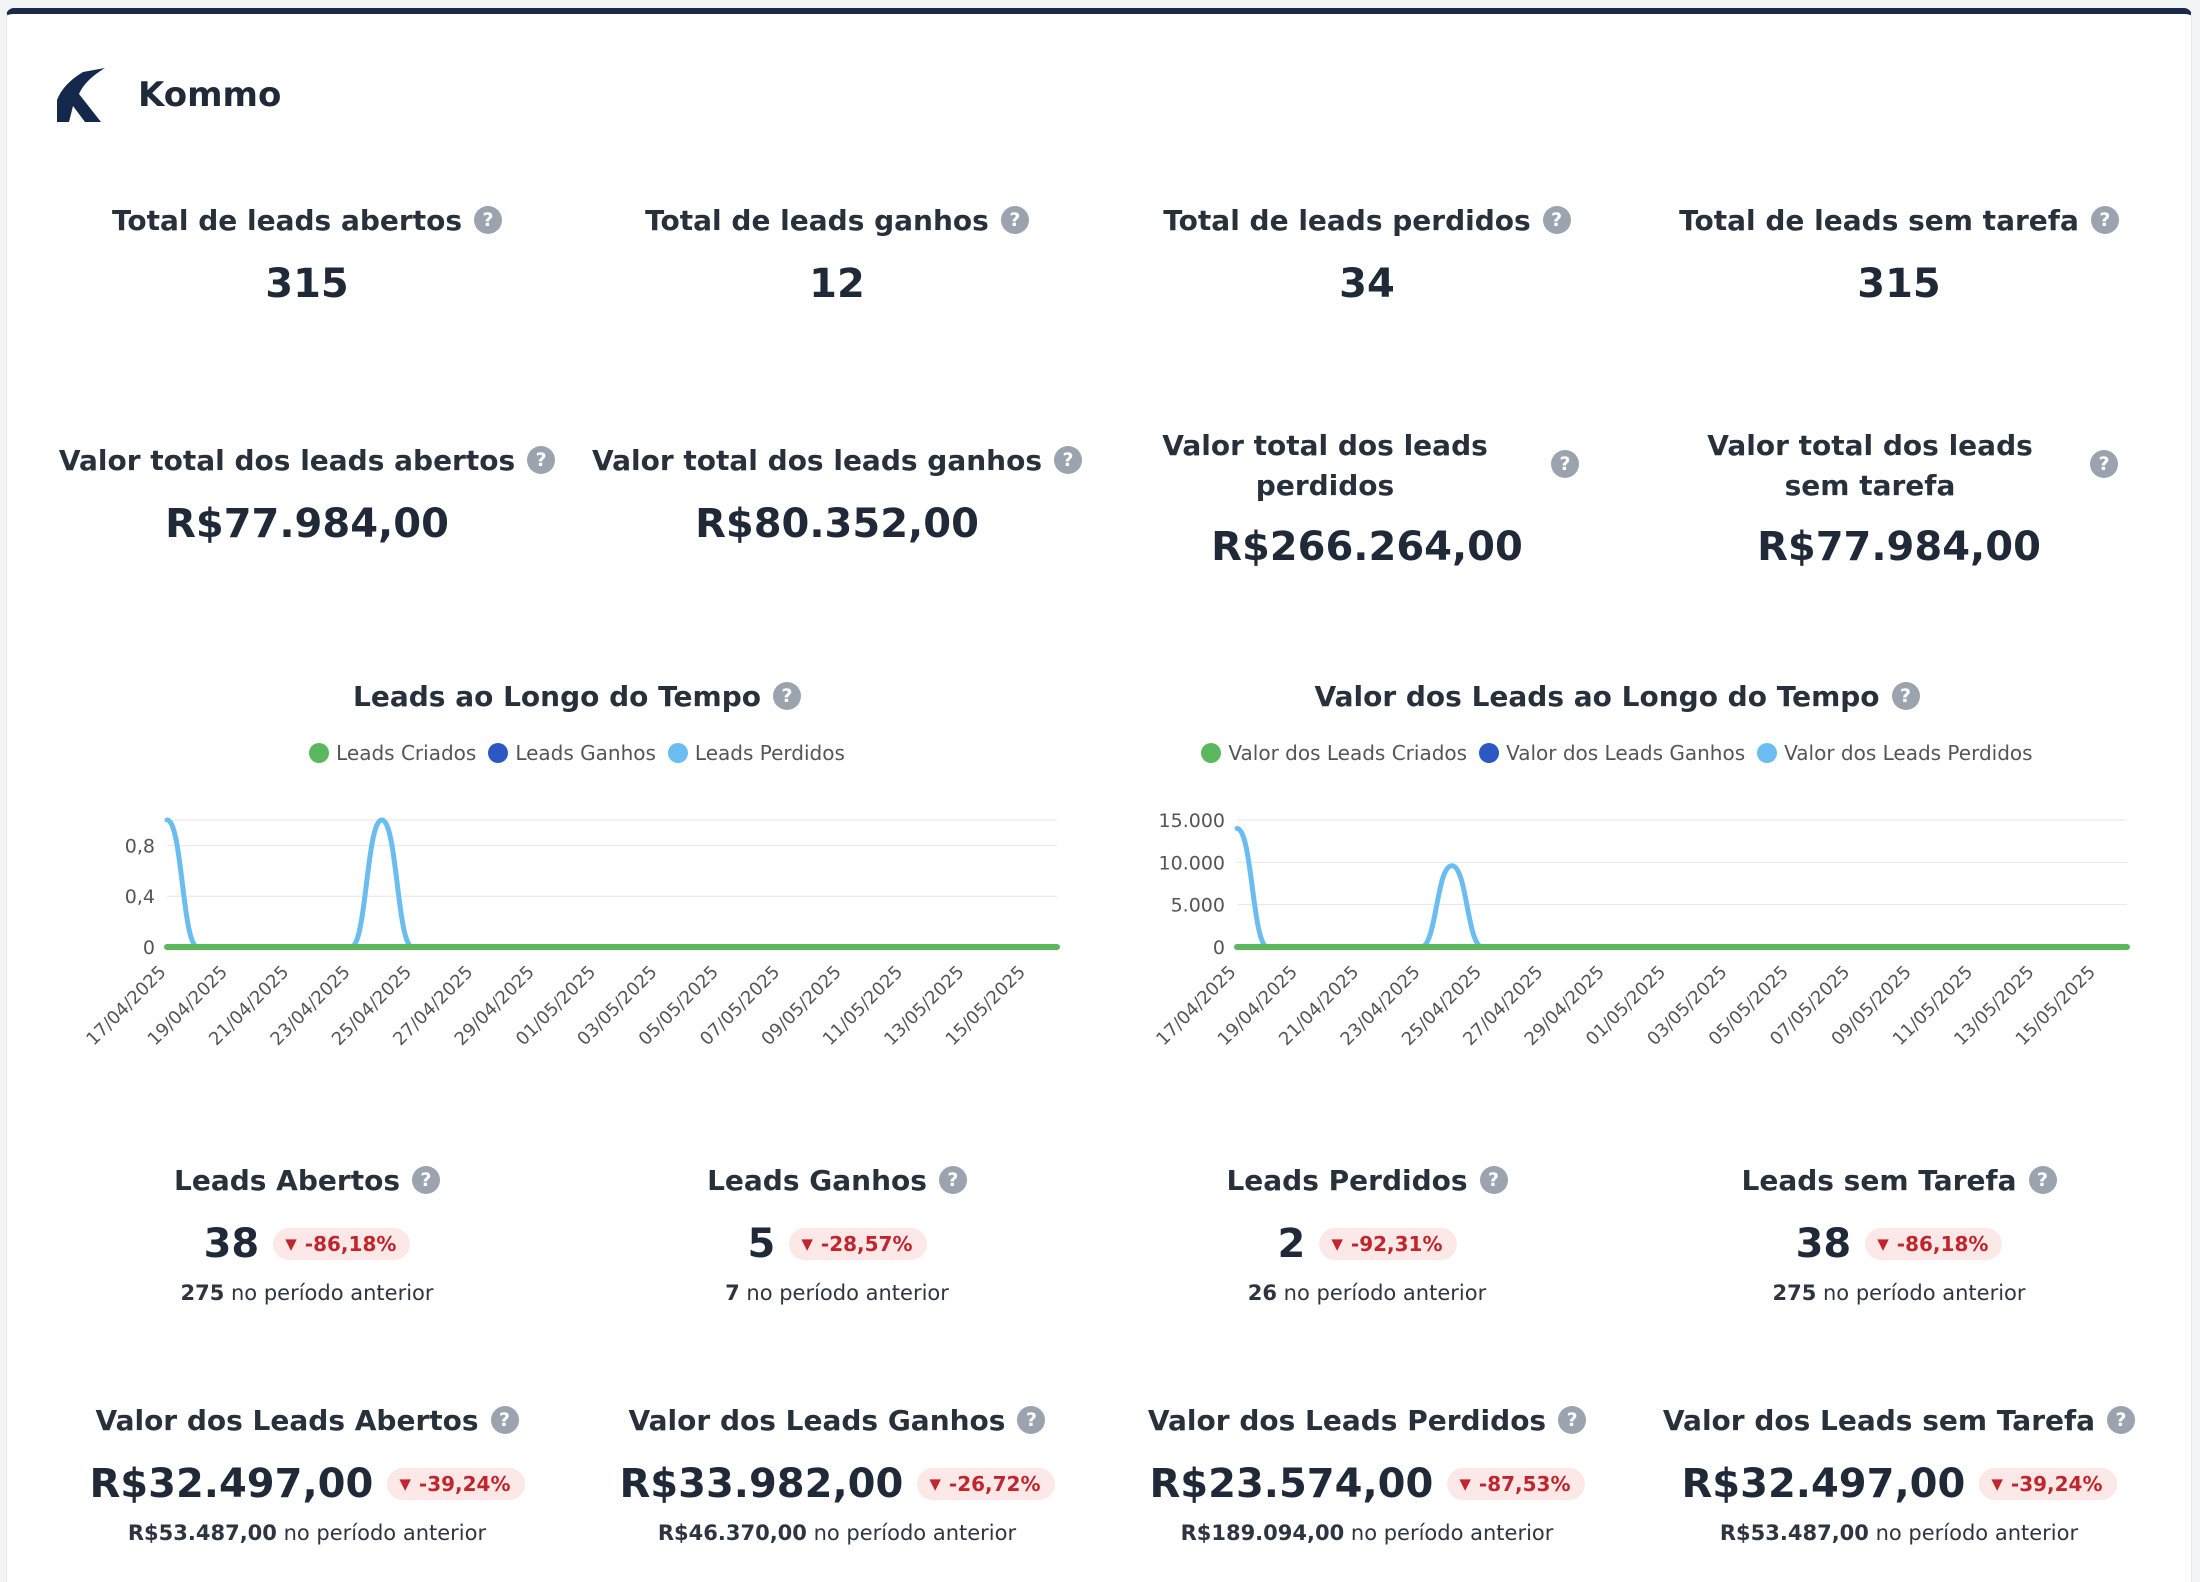  I want to click on kpi-total-open: Total de leads abertos? 315, so click(307, 255).